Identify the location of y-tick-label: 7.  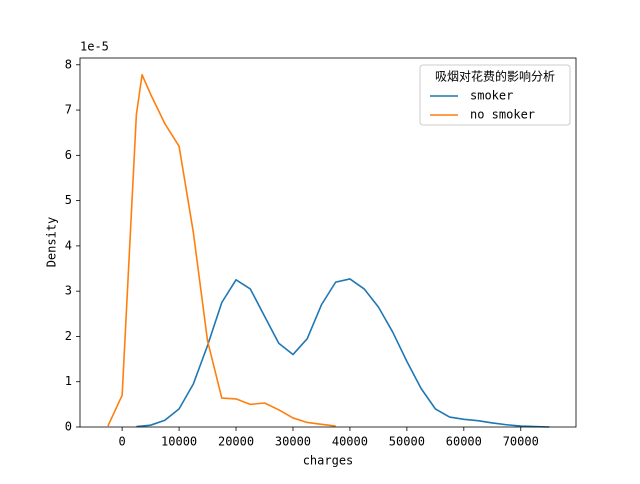
(68, 110).